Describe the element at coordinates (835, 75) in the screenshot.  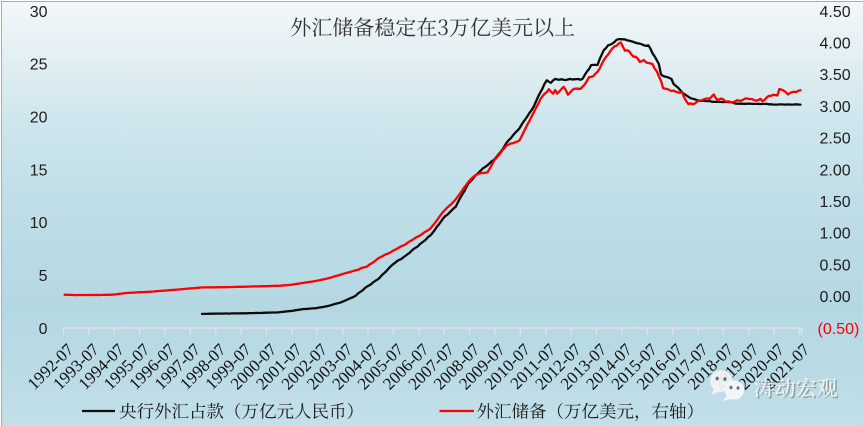
I see `svg-text: 3.50` at that location.